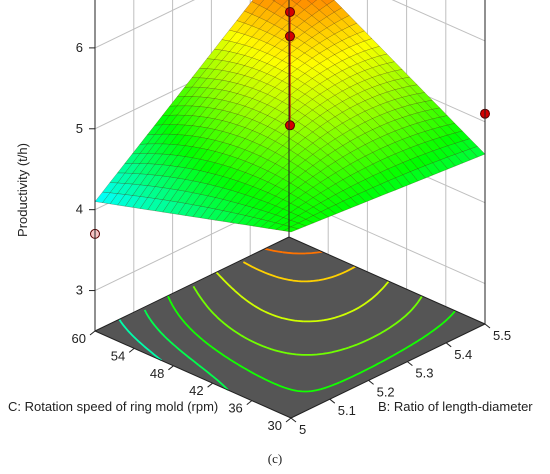  I want to click on y-axis-title: B: Ratio of length-diameter, so click(455, 406).